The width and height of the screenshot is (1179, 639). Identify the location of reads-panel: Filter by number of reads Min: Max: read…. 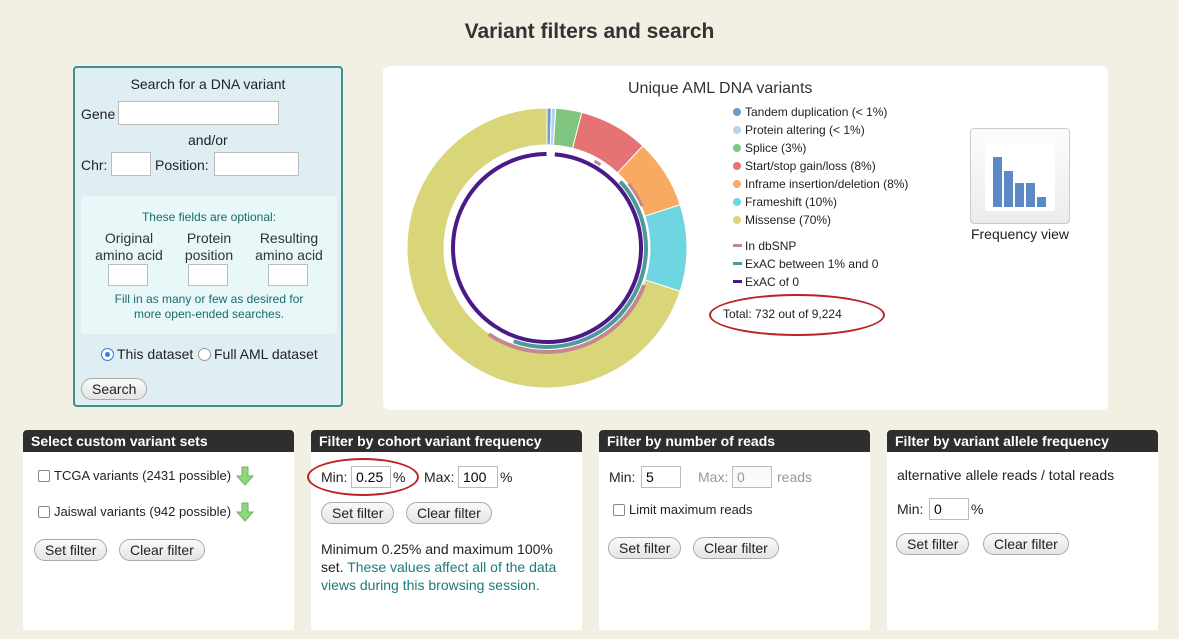
(734, 530).